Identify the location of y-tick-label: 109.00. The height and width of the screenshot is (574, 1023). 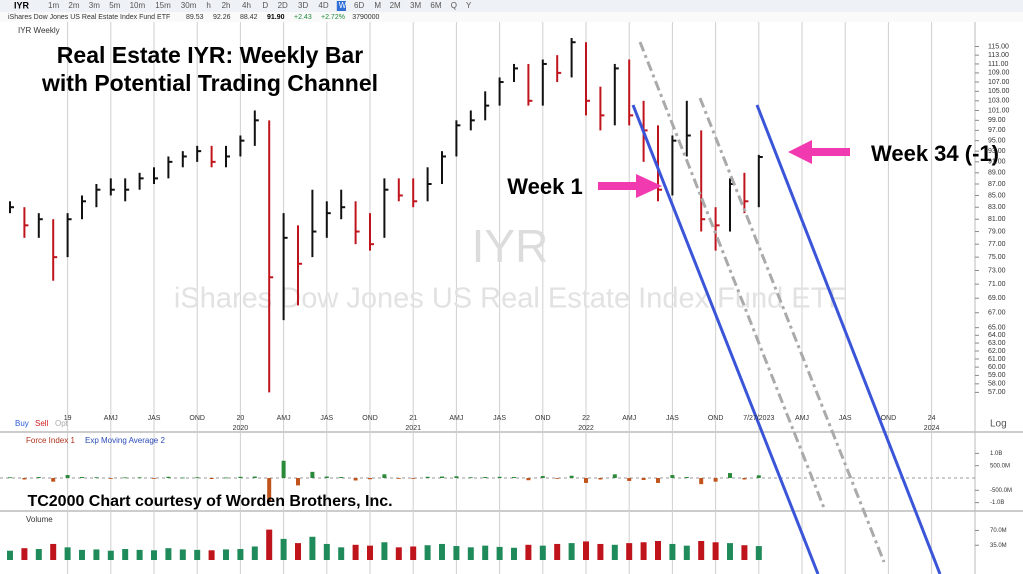
(999, 73).